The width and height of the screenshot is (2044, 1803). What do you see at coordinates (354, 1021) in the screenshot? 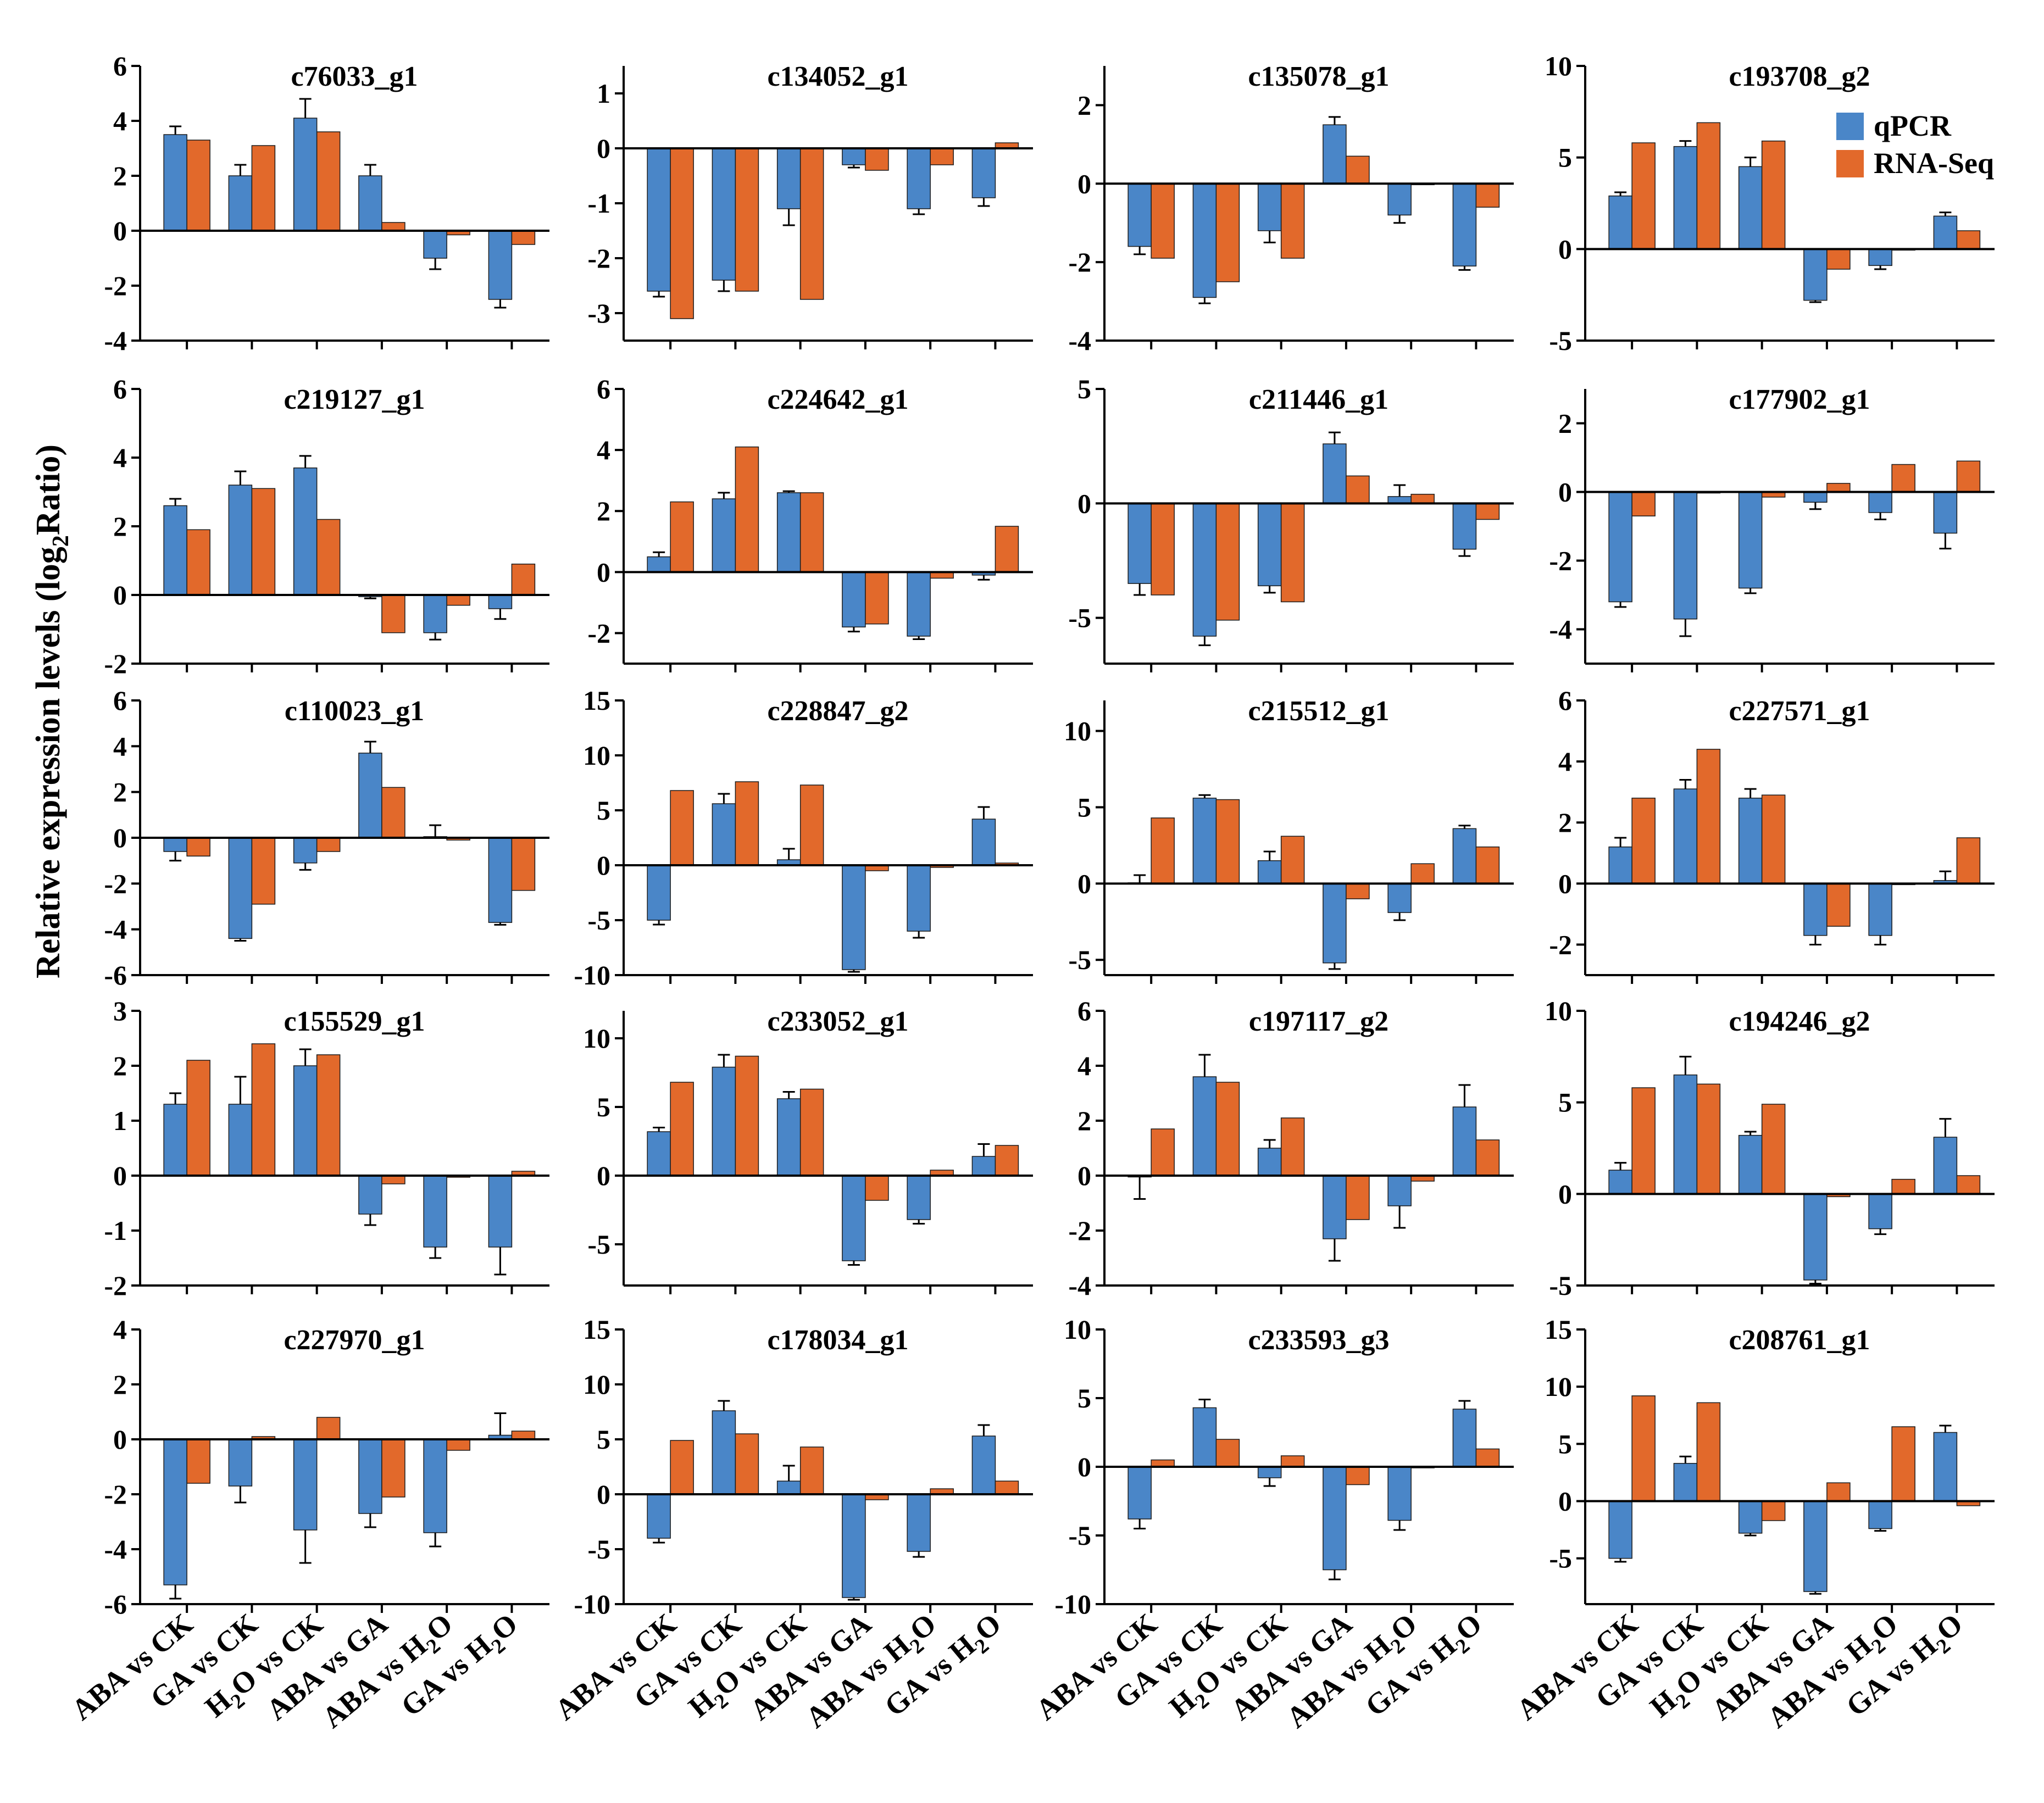
I see `panel-title: c155529_g1` at bounding box center [354, 1021].